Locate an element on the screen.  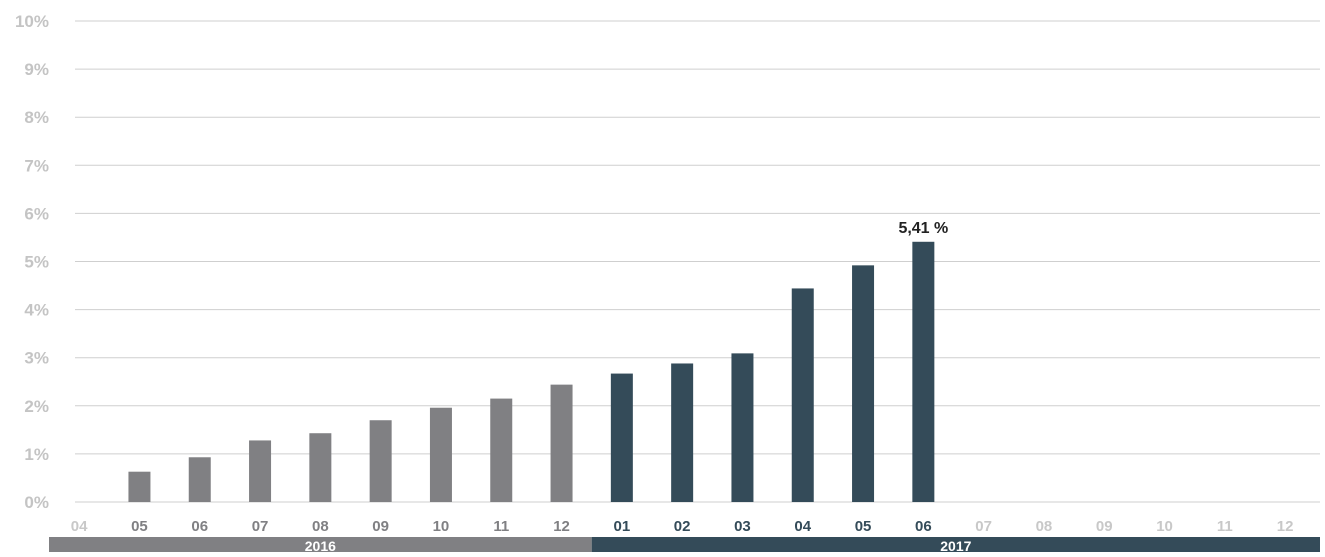
y-tick-label: 2% is located at coordinates (36, 406).